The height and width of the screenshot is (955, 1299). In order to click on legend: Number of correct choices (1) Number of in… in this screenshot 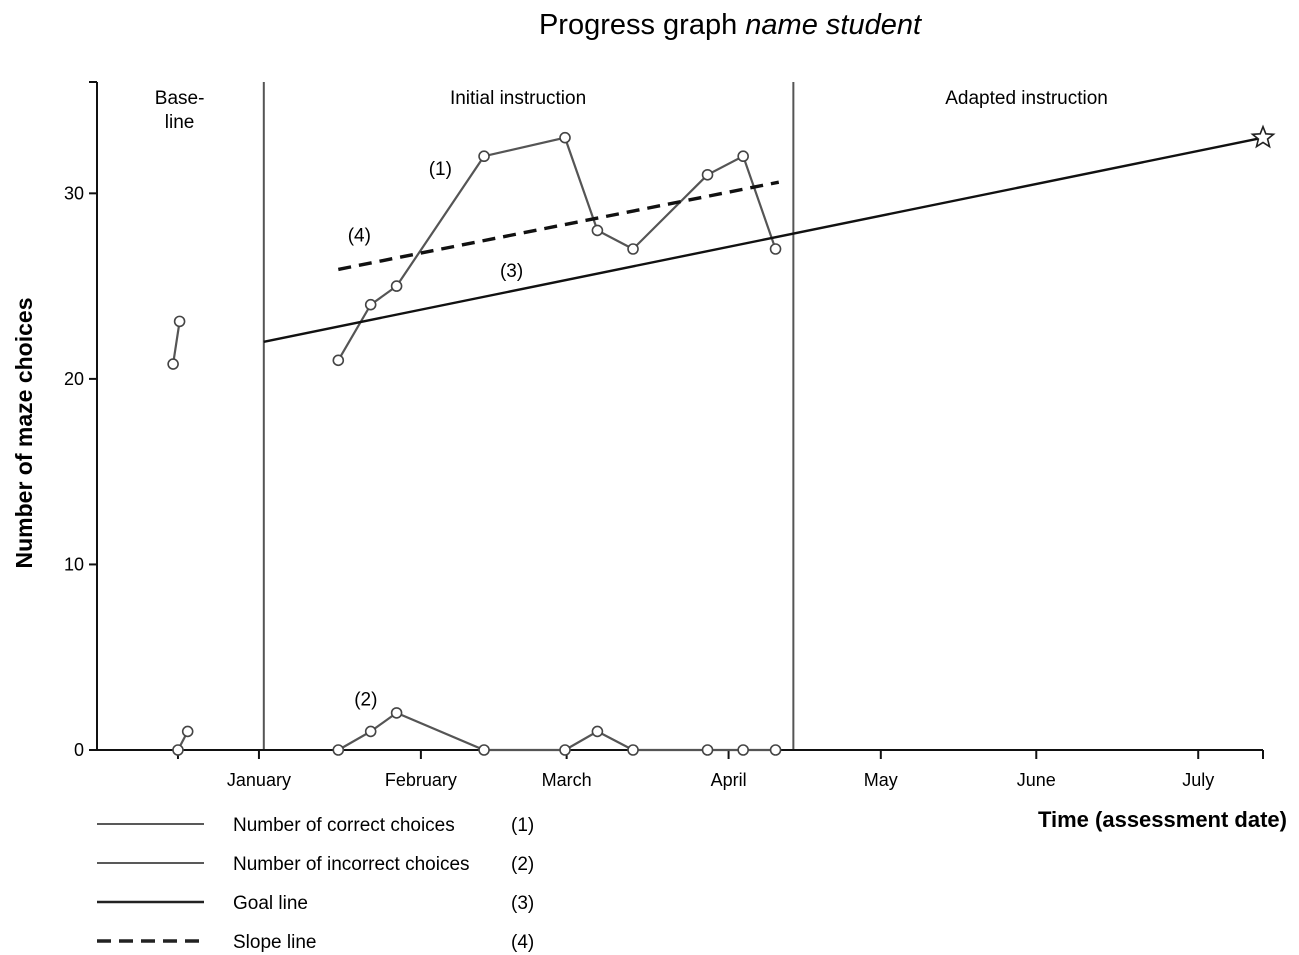, I will do `click(315, 884)`.